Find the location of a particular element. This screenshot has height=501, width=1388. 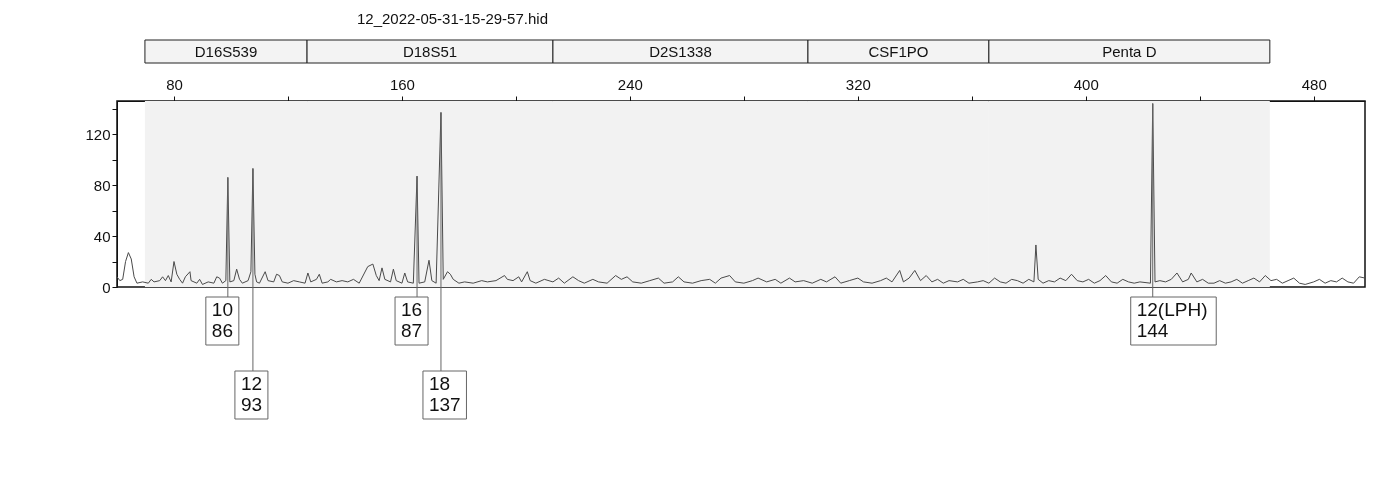

x-tick-label: 400 is located at coordinates (1086, 84).